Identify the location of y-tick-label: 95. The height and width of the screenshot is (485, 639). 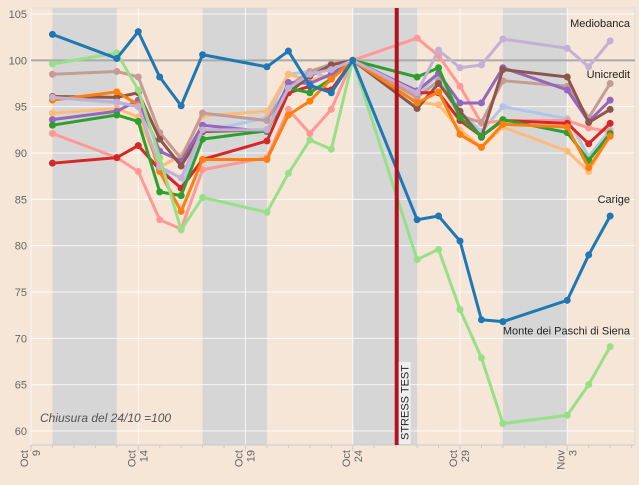
(21, 108).